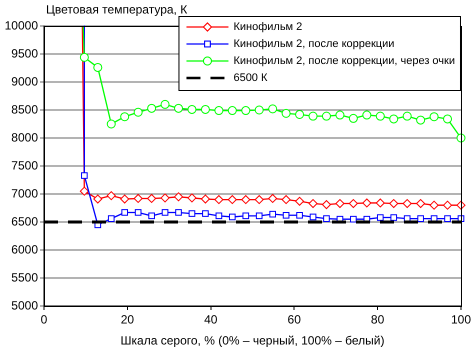 The width and height of the screenshot is (474, 349). Describe the element at coordinates (24, 137) in the screenshot. I see `y-tick-label: 8000` at that location.